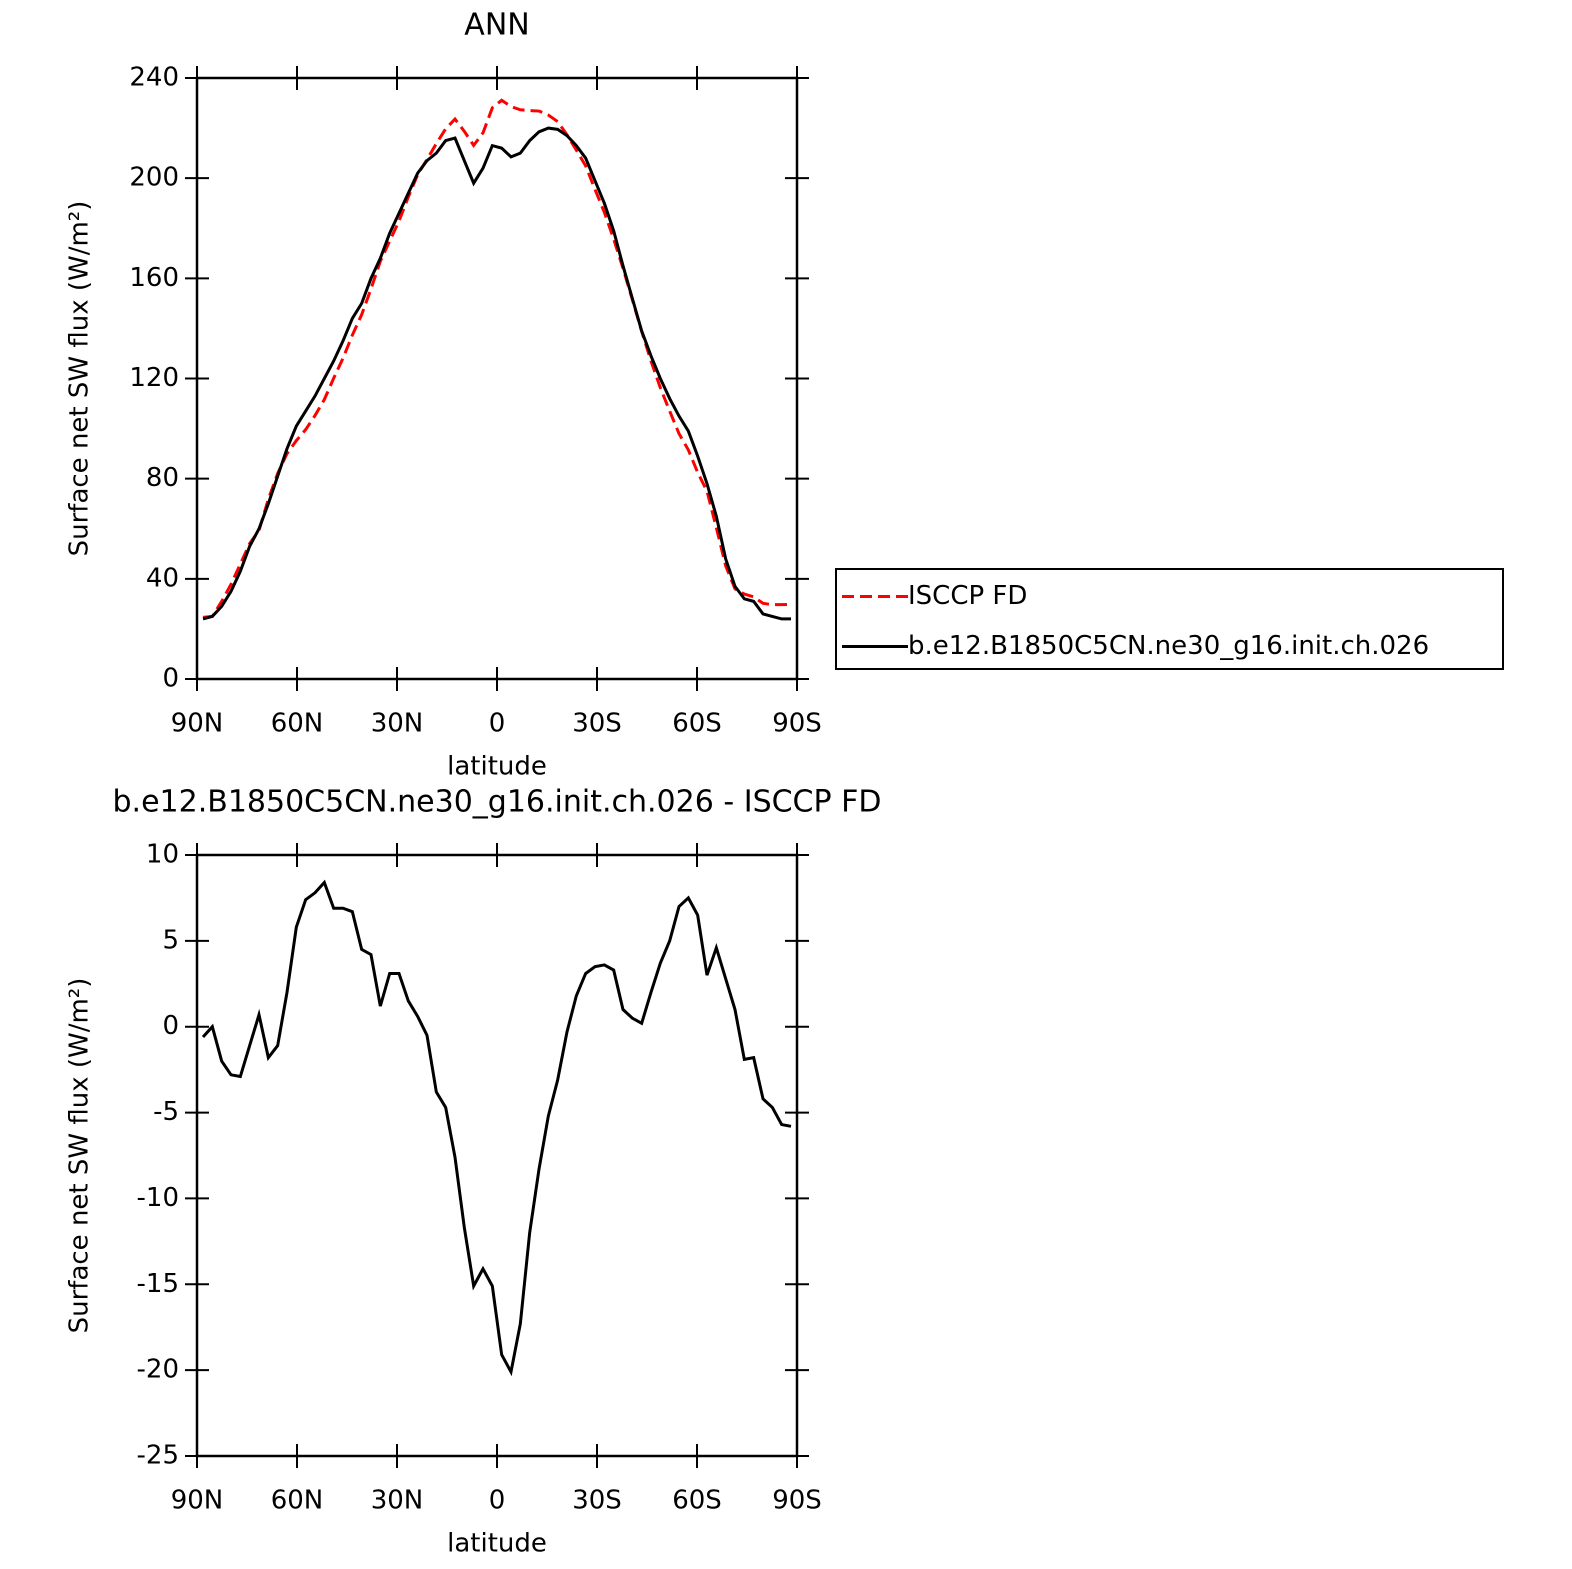 The height and width of the screenshot is (1569, 1572). I want to click on y-tick-label: -20, so click(158, 1370).